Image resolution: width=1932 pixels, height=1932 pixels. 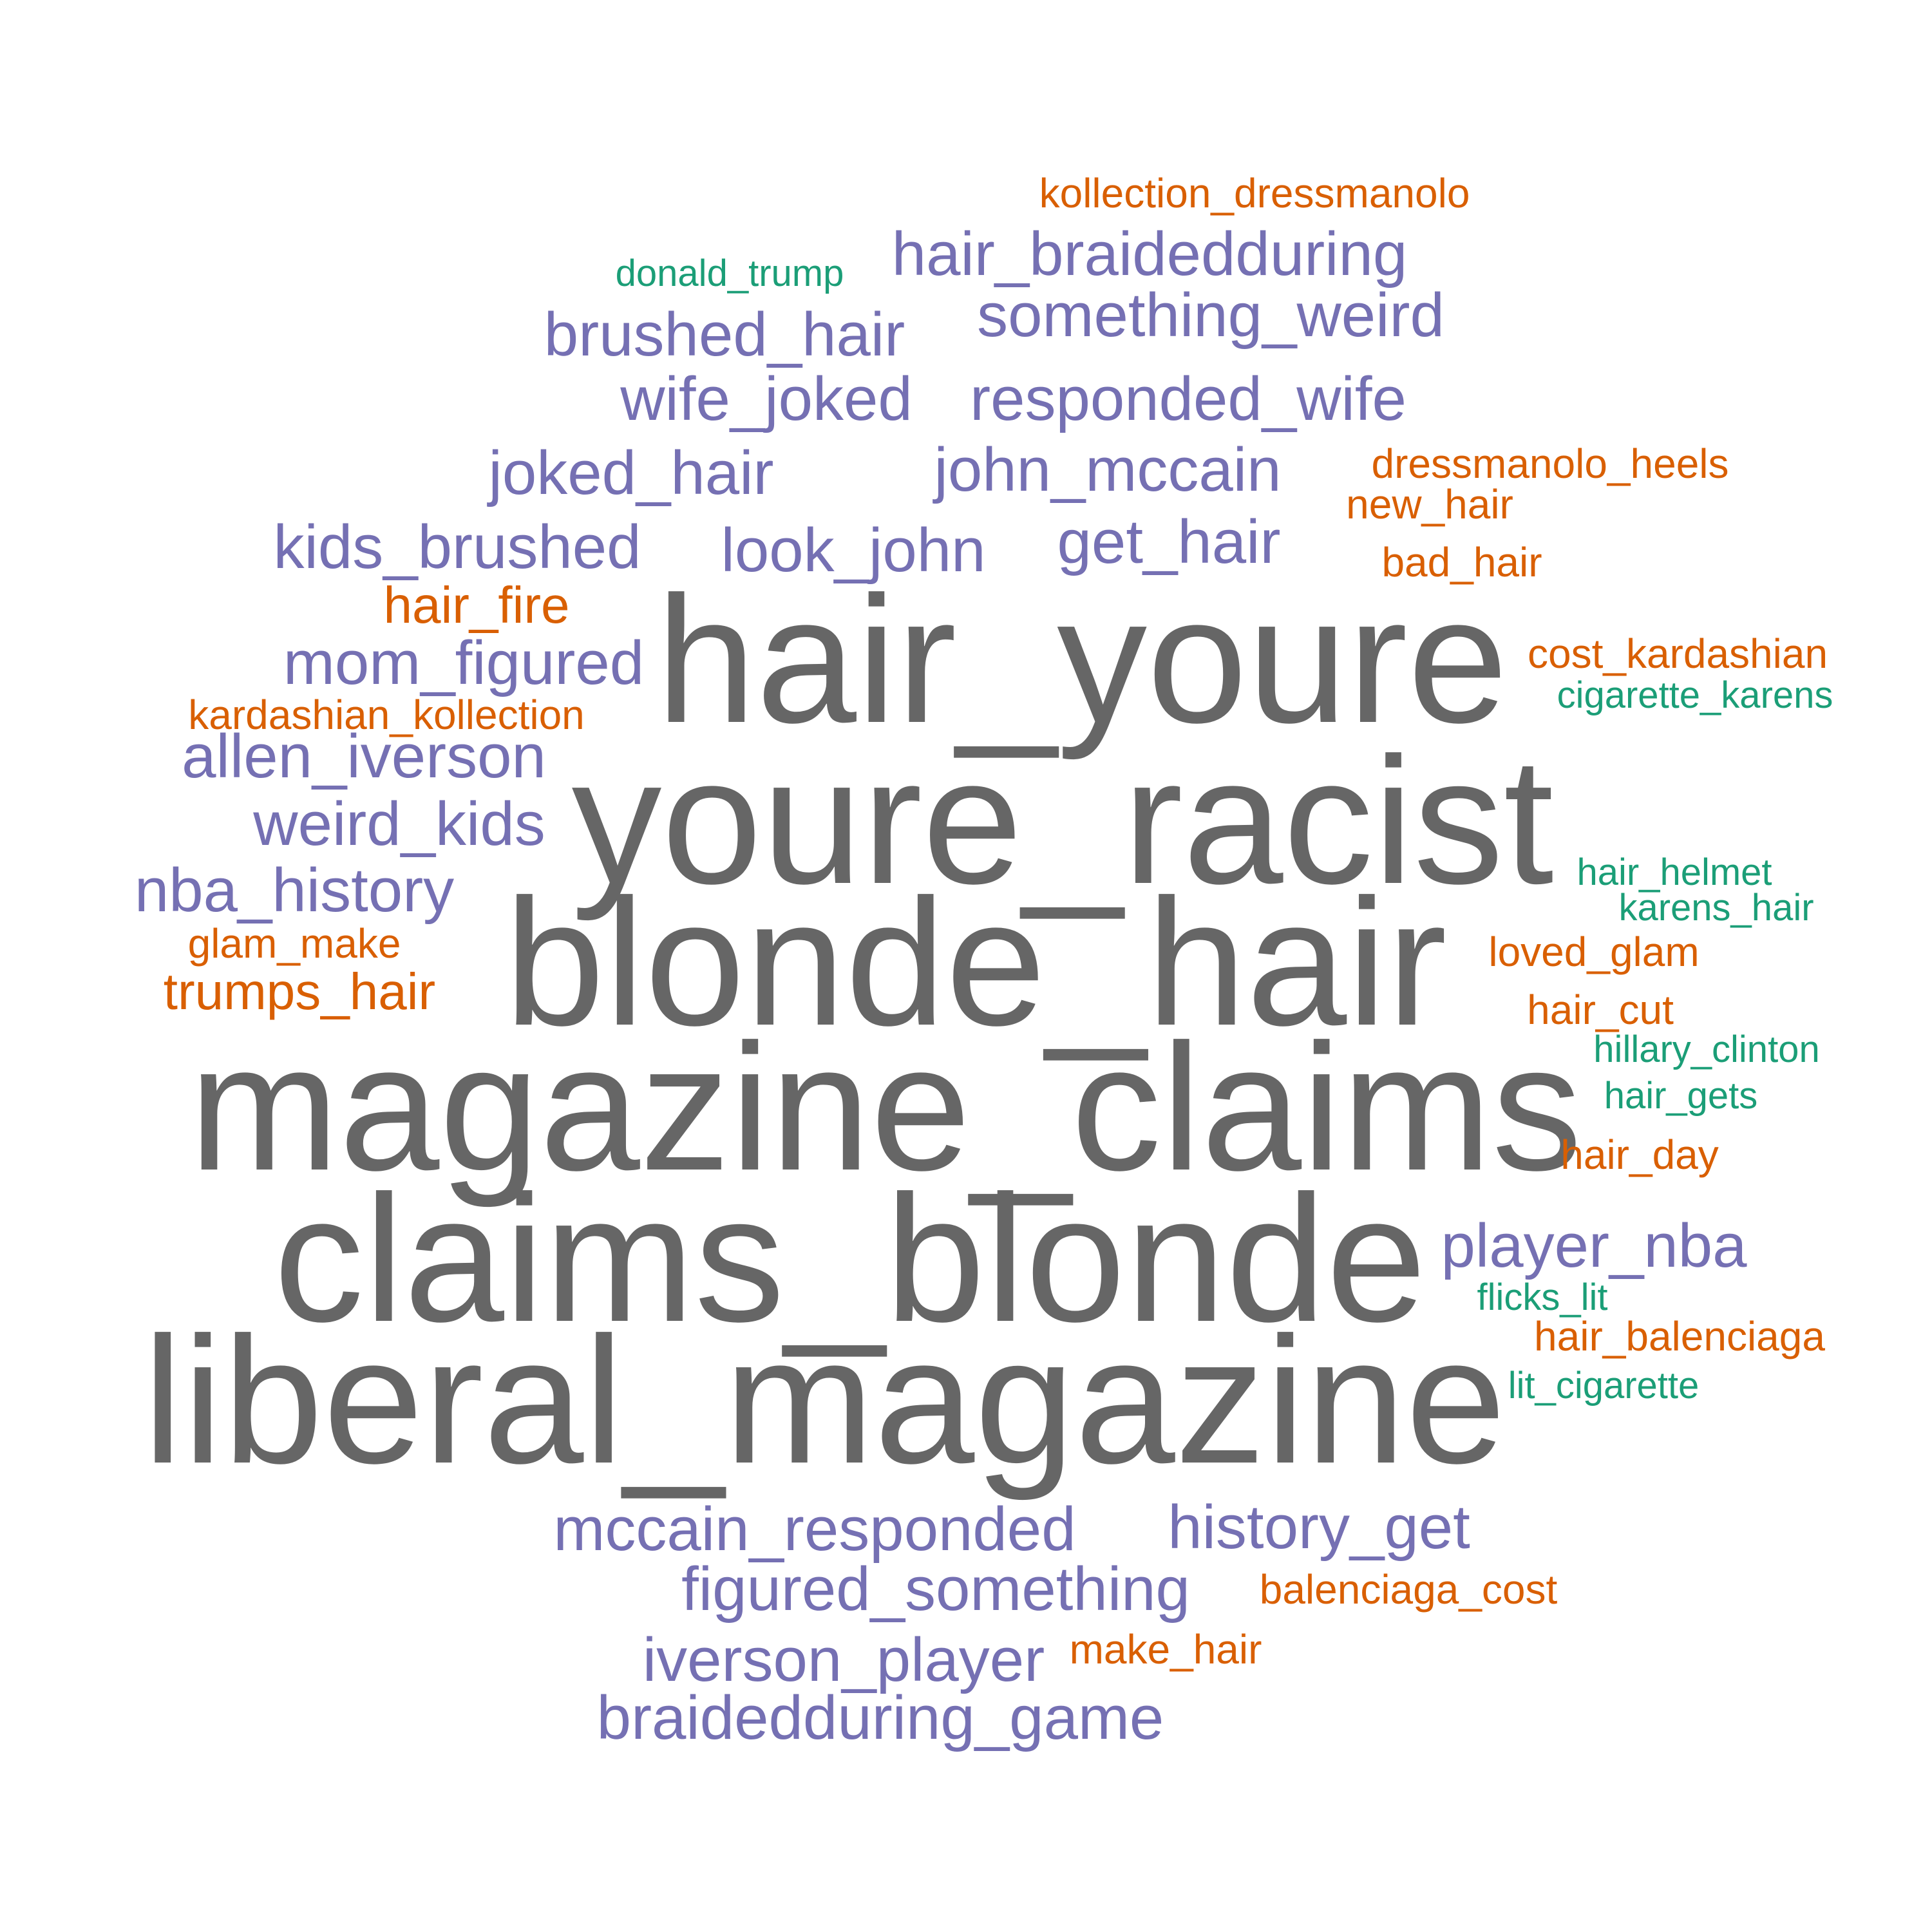 What do you see at coordinates (814, 1529) in the screenshot?
I see `word-mccain-responded: mccain_responded` at bounding box center [814, 1529].